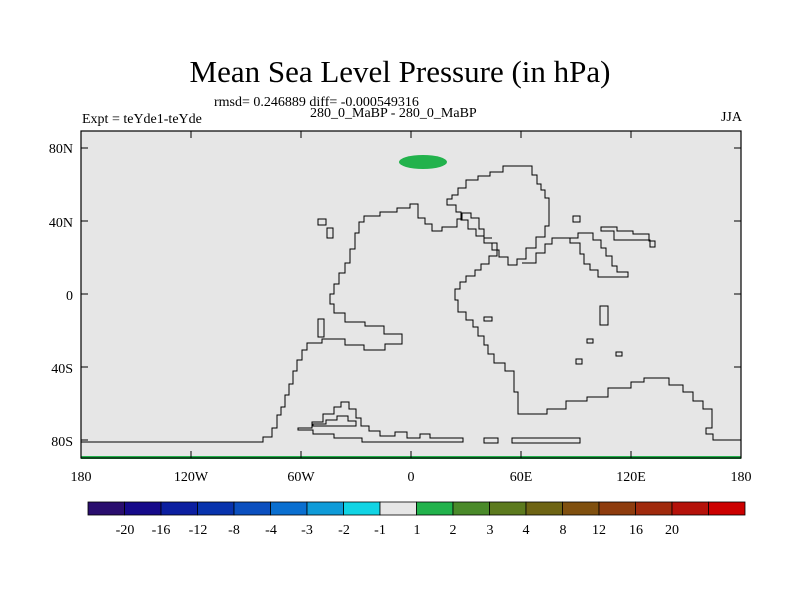  What do you see at coordinates (307, 530) in the screenshot?
I see `colorbar-label: -3` at bounding box center [307, 530].